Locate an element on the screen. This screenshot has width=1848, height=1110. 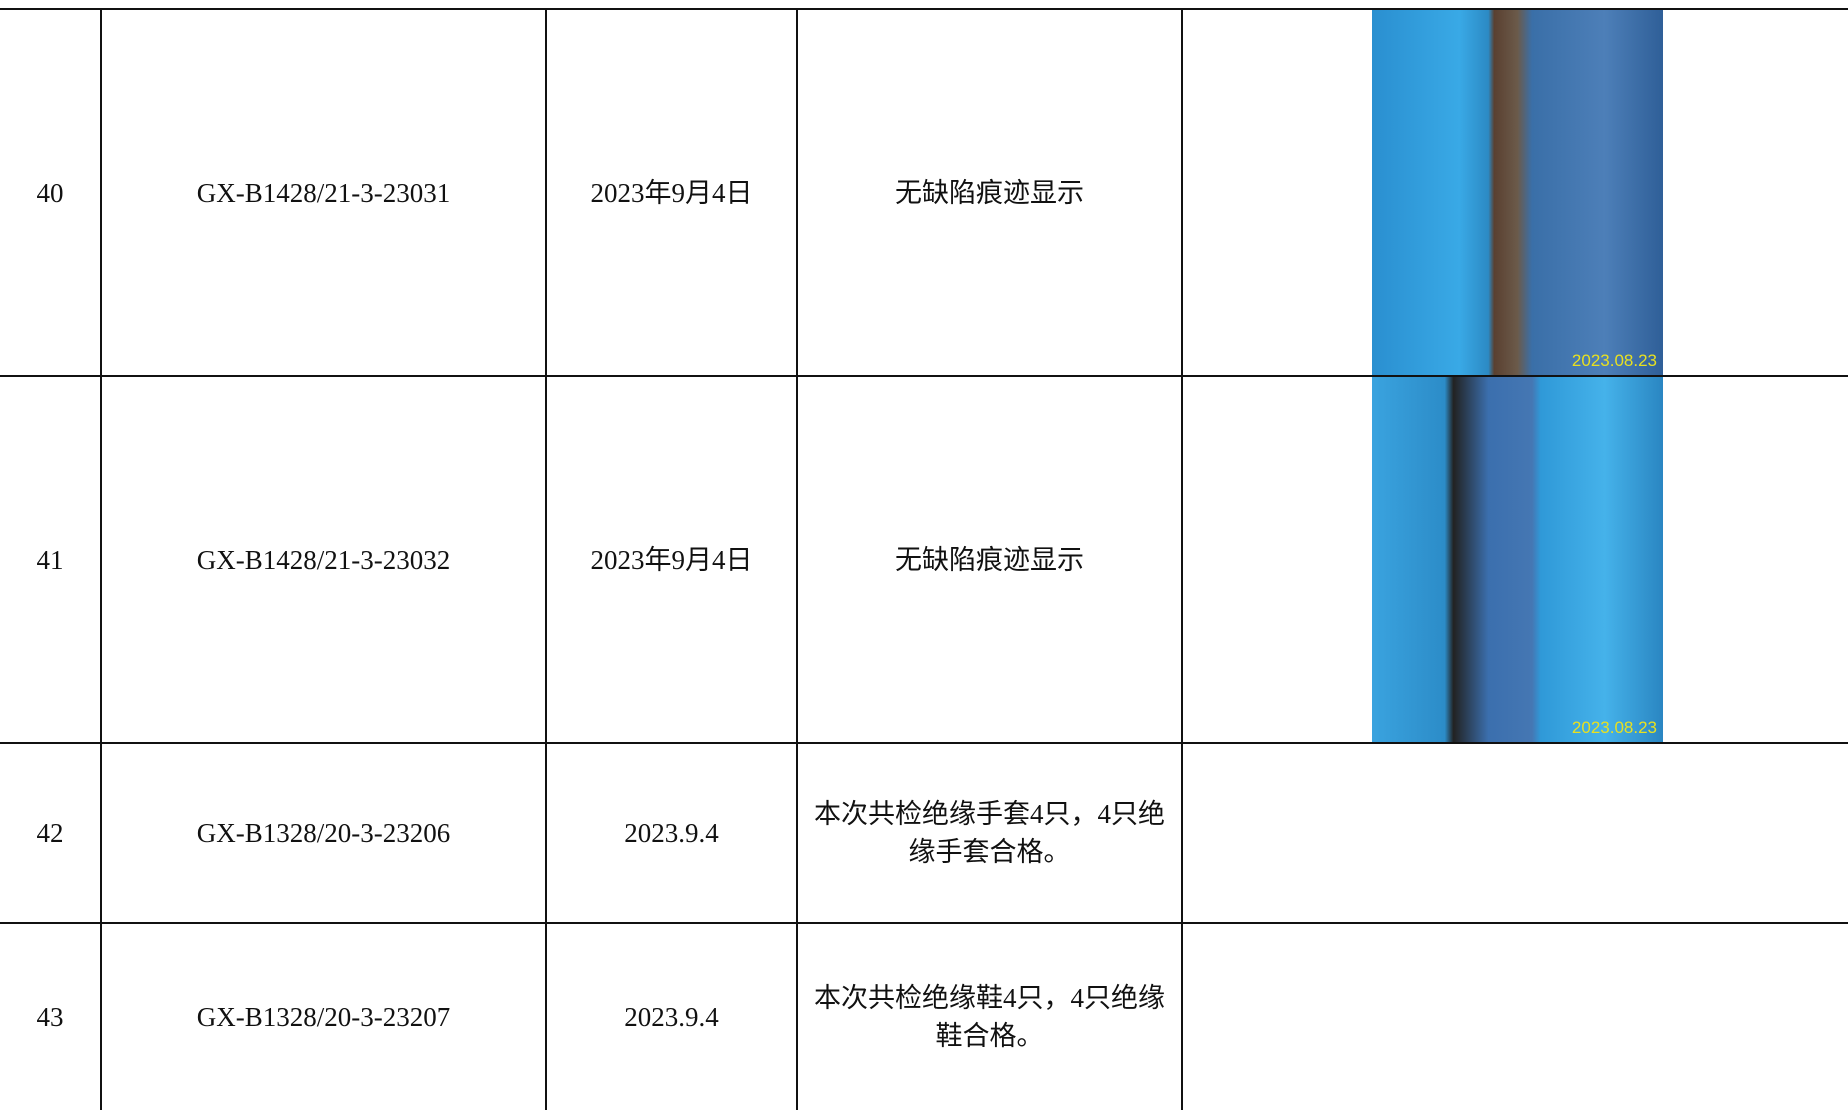
table-cell: GX-B1328/20-3-23207 is located at coordinates (322, 1016).